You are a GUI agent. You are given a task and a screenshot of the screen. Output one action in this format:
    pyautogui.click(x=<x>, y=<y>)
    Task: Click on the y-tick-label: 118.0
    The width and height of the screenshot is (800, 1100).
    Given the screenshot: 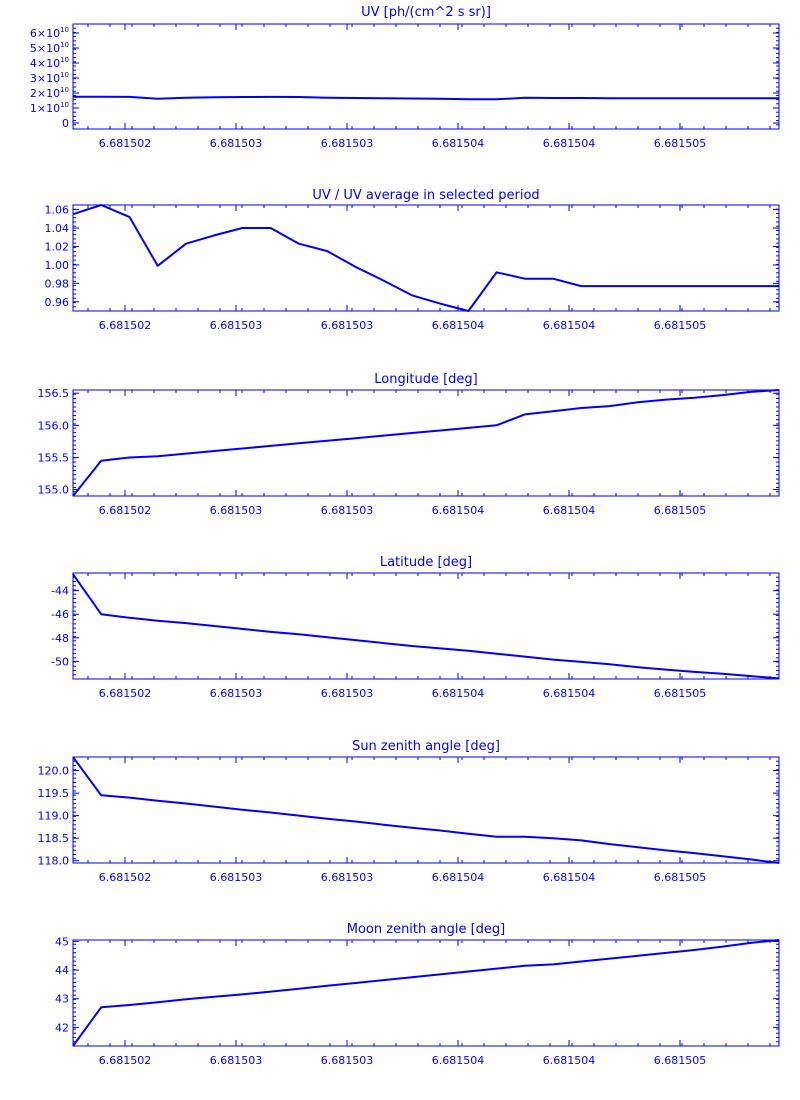 What is the action you would take?
    pyautogui.click(x=54, y=861)
    